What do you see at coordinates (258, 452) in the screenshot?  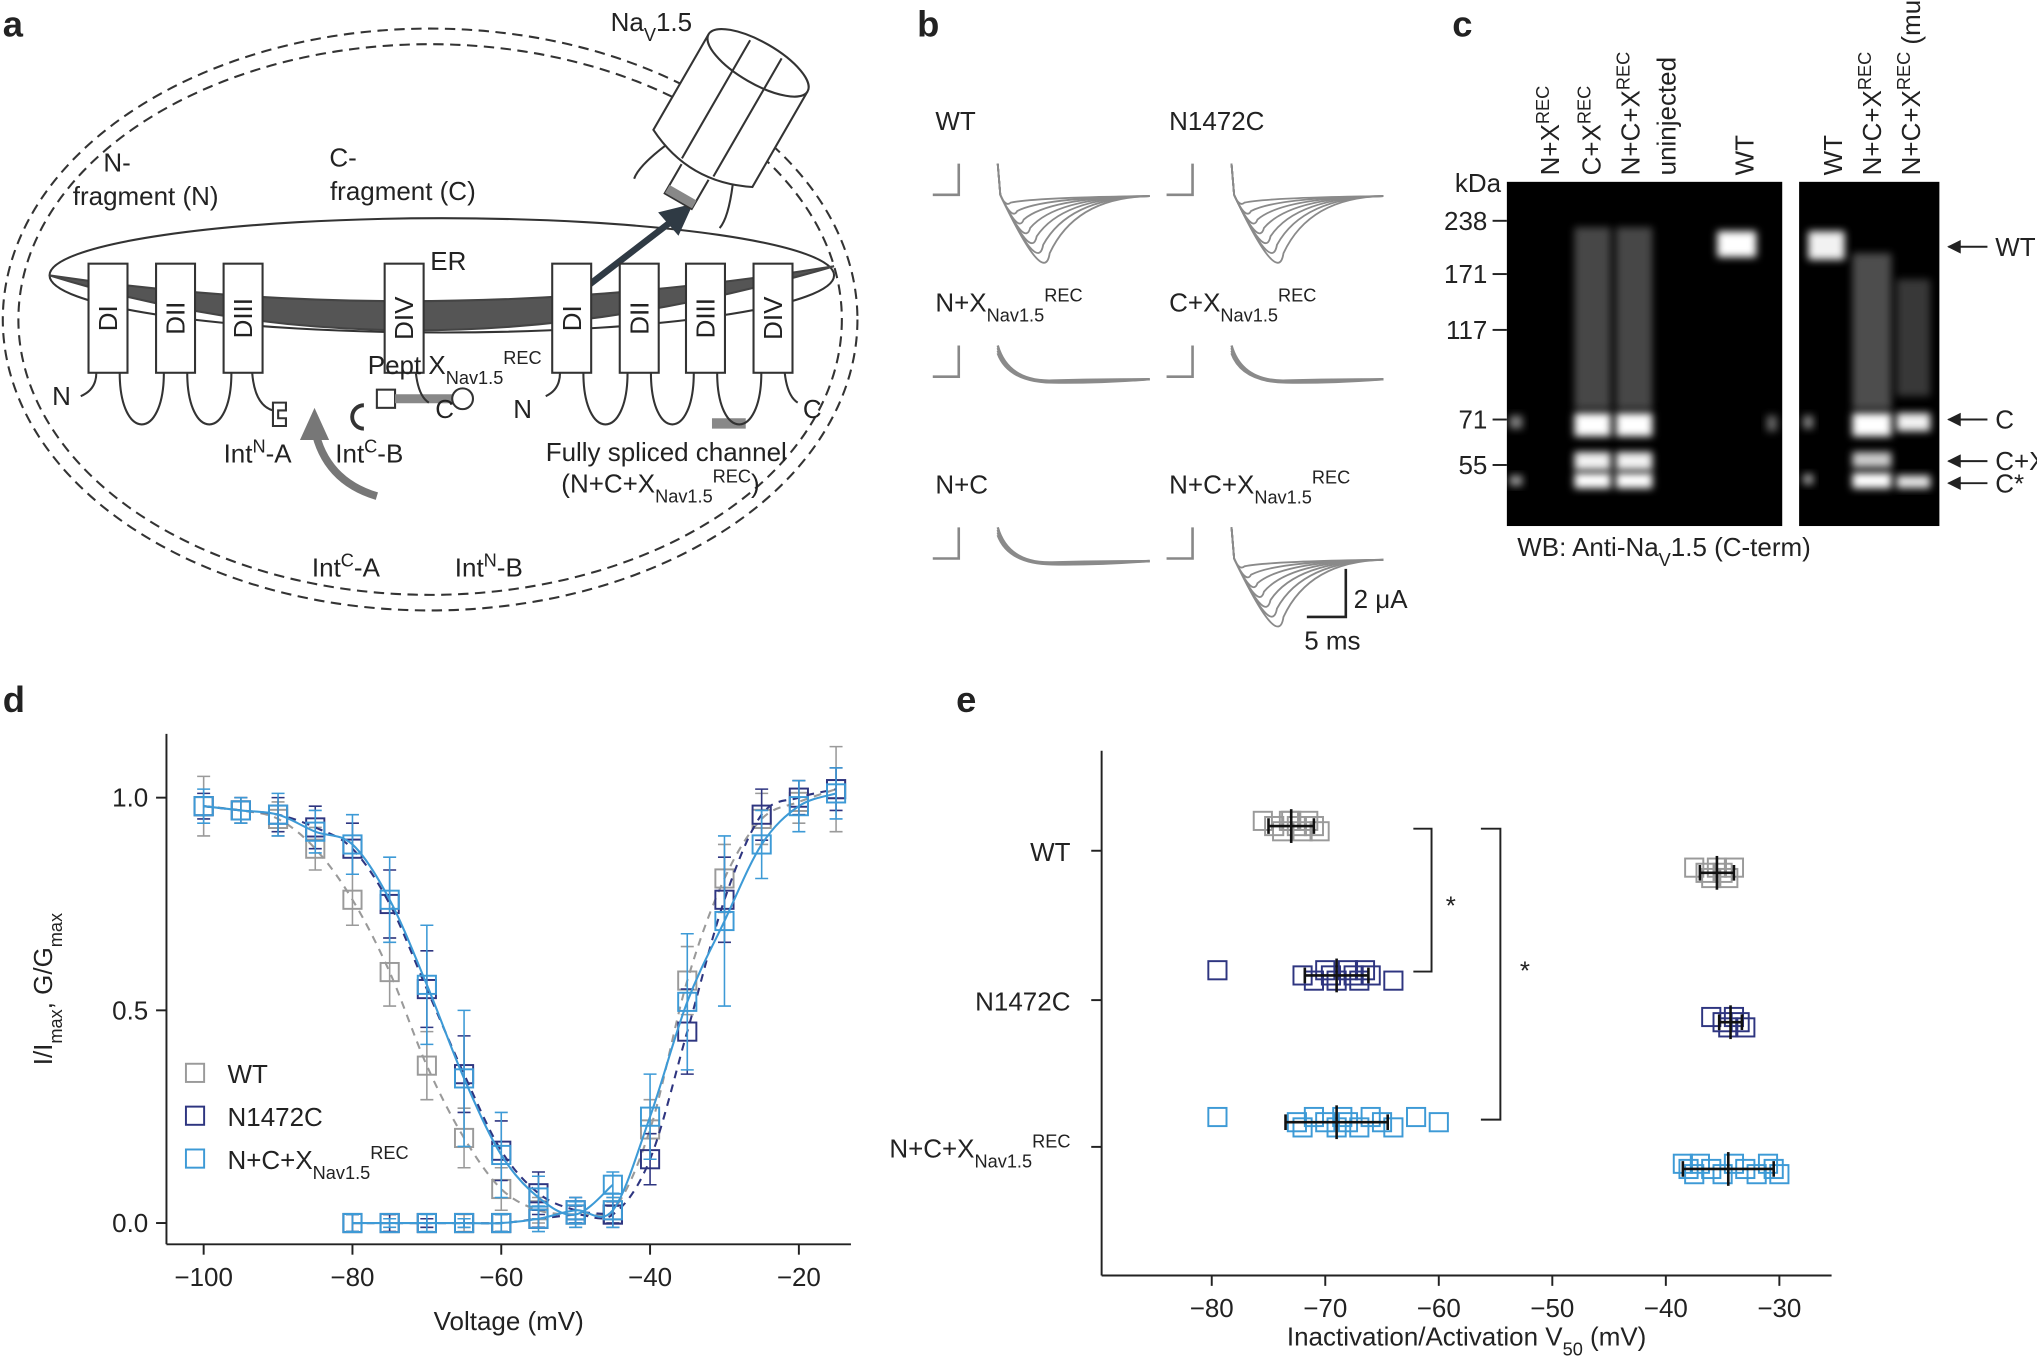 I see `intein-label: IntN-A` at bounding box center [258, 452].